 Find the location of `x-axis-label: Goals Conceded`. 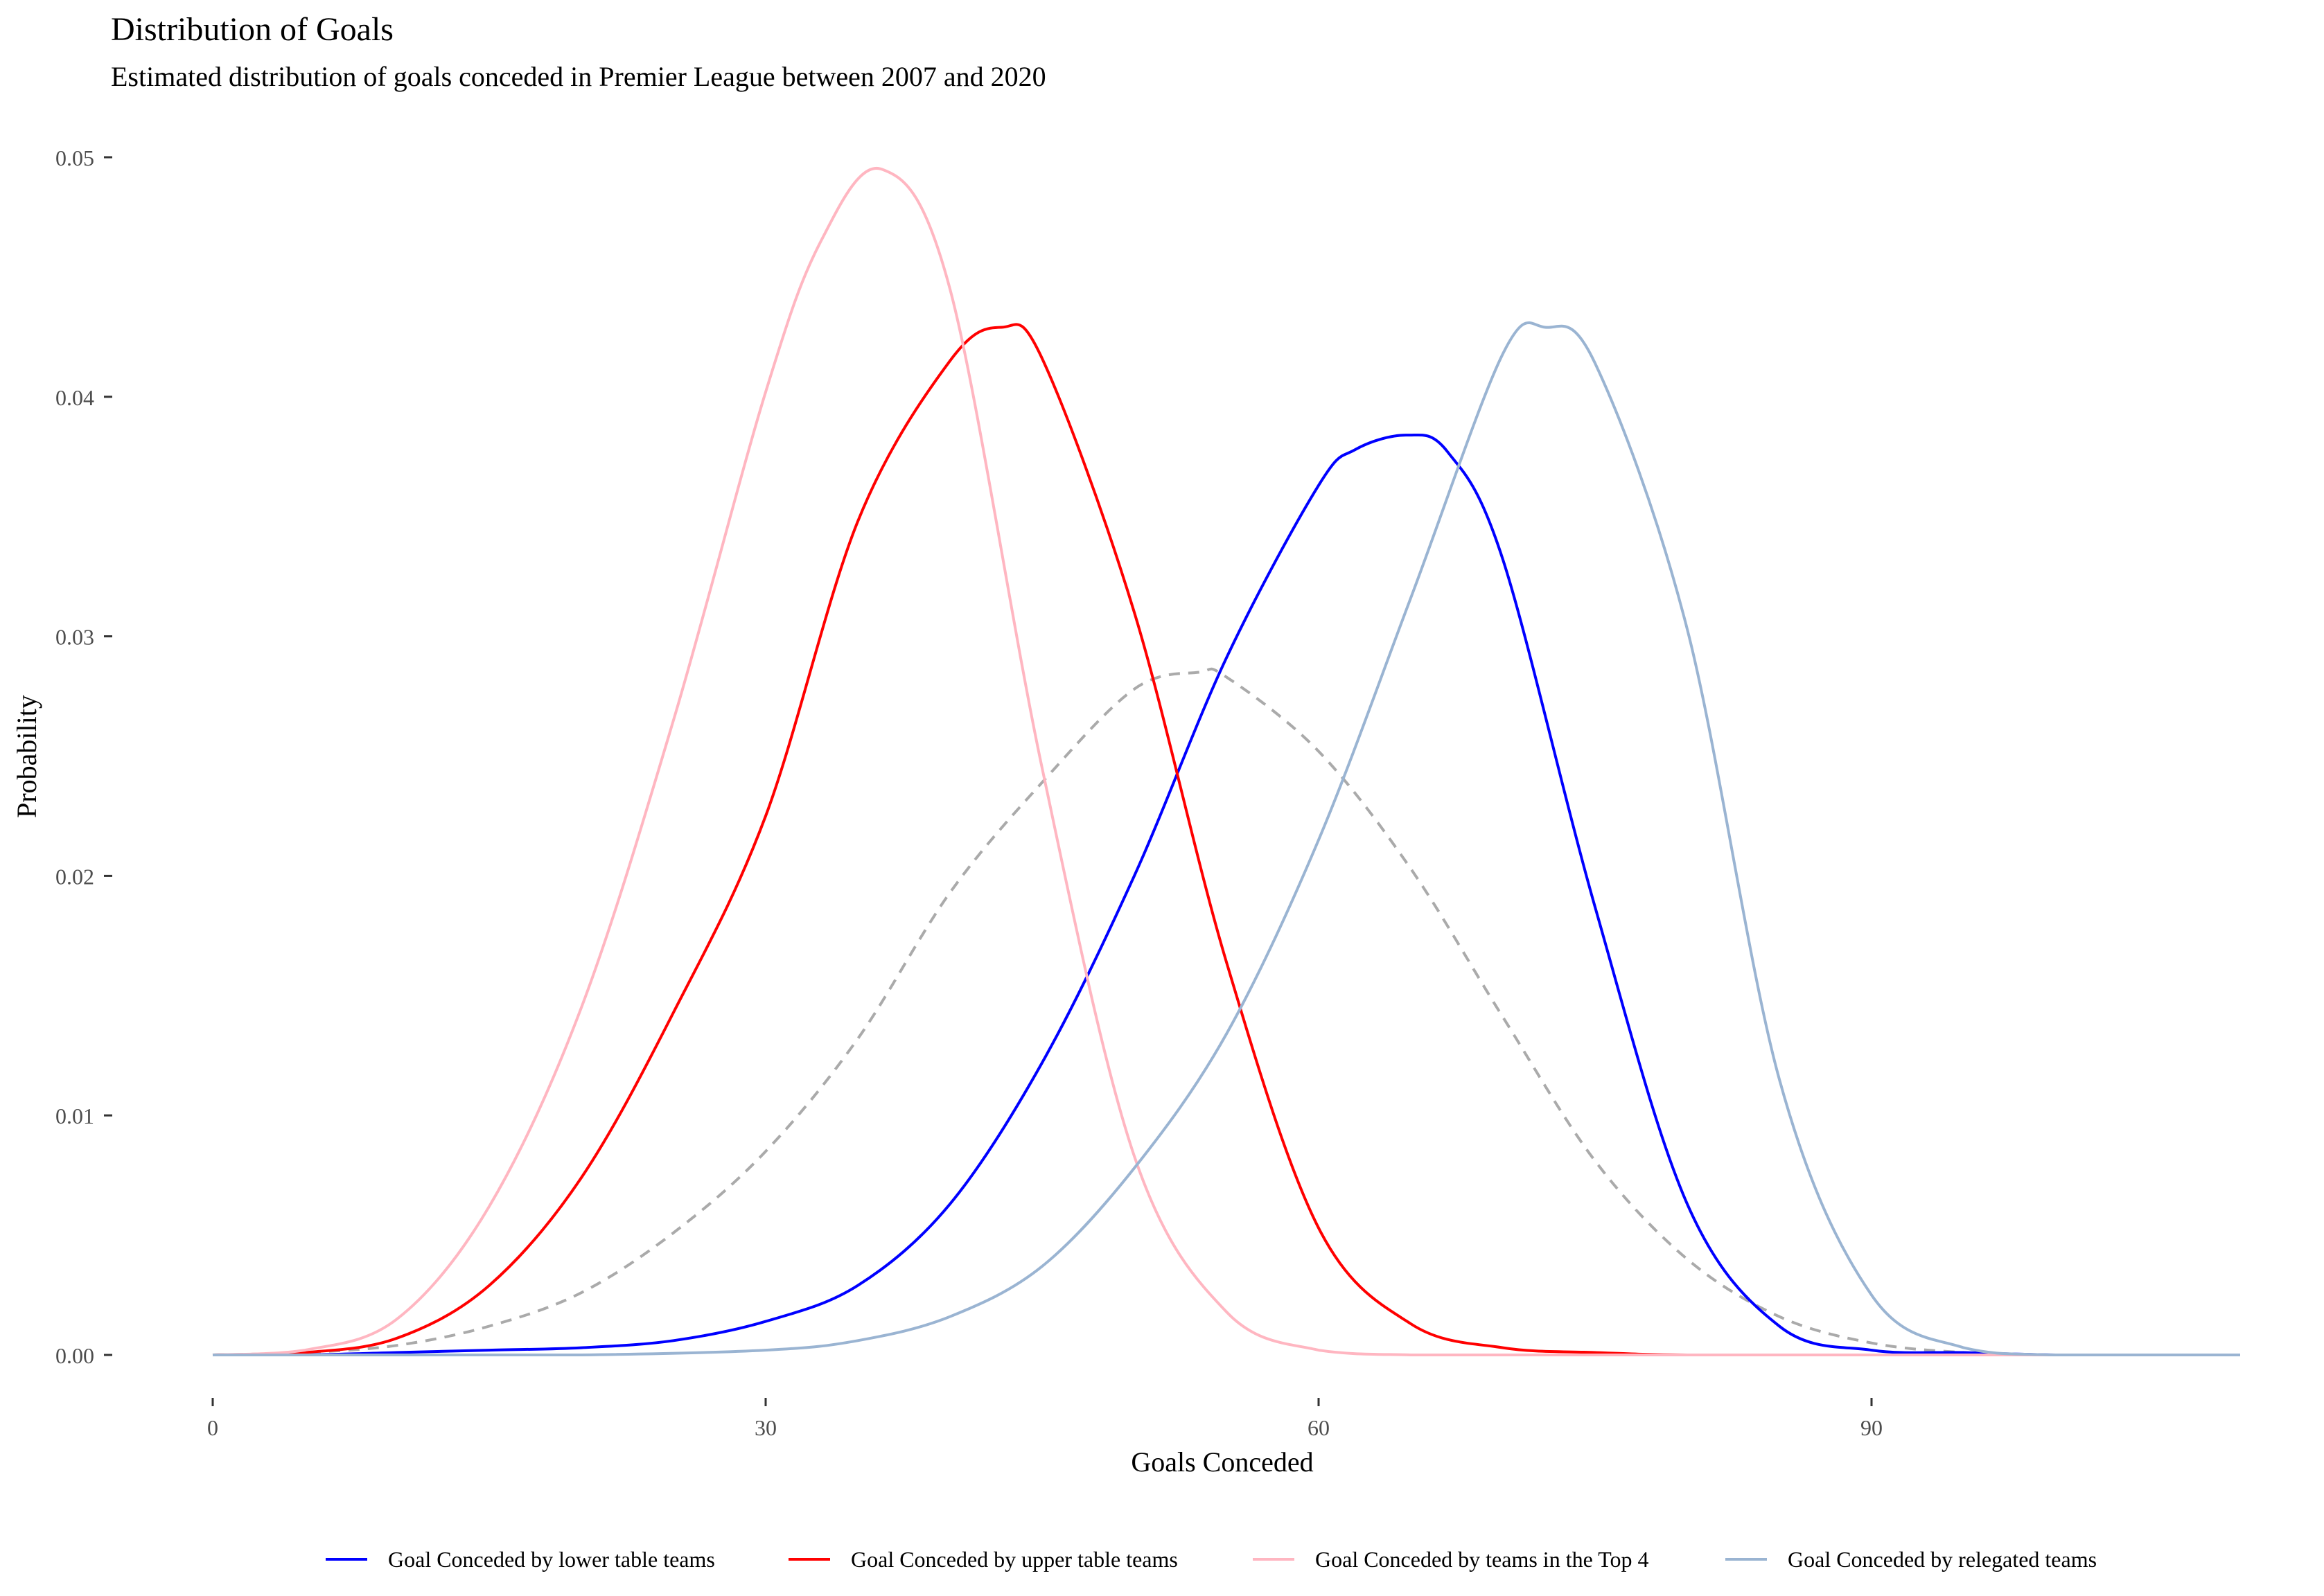

x-axis-label: Goals Conceded is located at coordinates (1222, 1462).